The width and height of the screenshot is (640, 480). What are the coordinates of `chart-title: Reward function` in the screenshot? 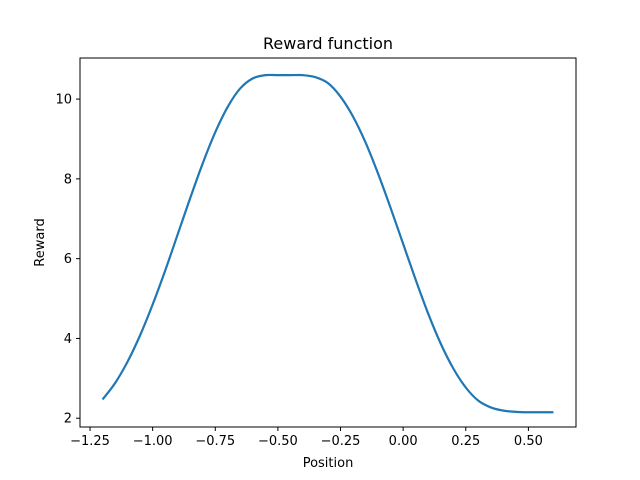 It's located at (328, 43).